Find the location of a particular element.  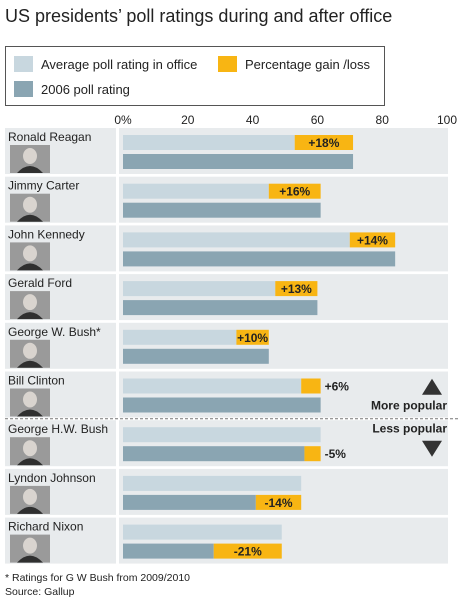

legend-swatch-in-office is located at coordinates (23, 64).